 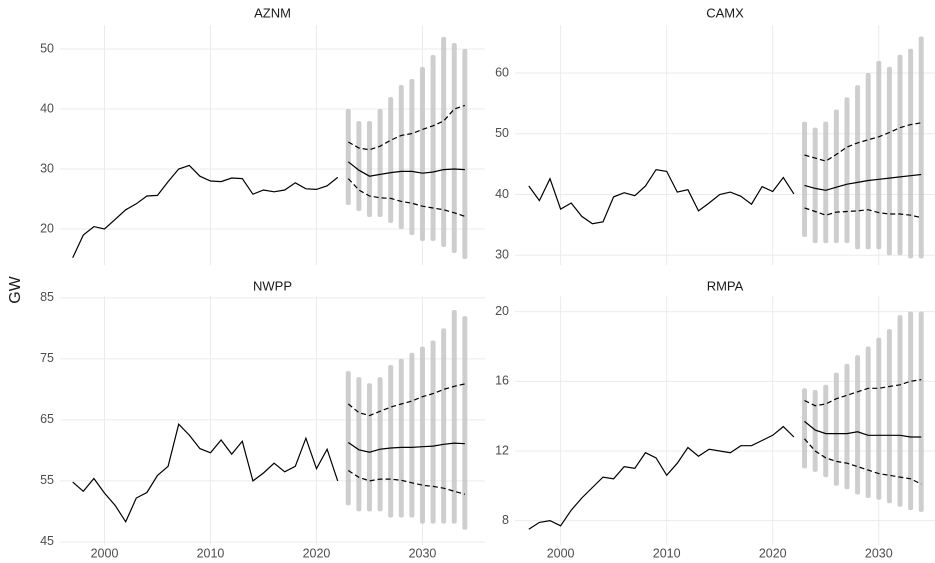 I want to click on y-axis-label: GW, so click(x=15, y=289).